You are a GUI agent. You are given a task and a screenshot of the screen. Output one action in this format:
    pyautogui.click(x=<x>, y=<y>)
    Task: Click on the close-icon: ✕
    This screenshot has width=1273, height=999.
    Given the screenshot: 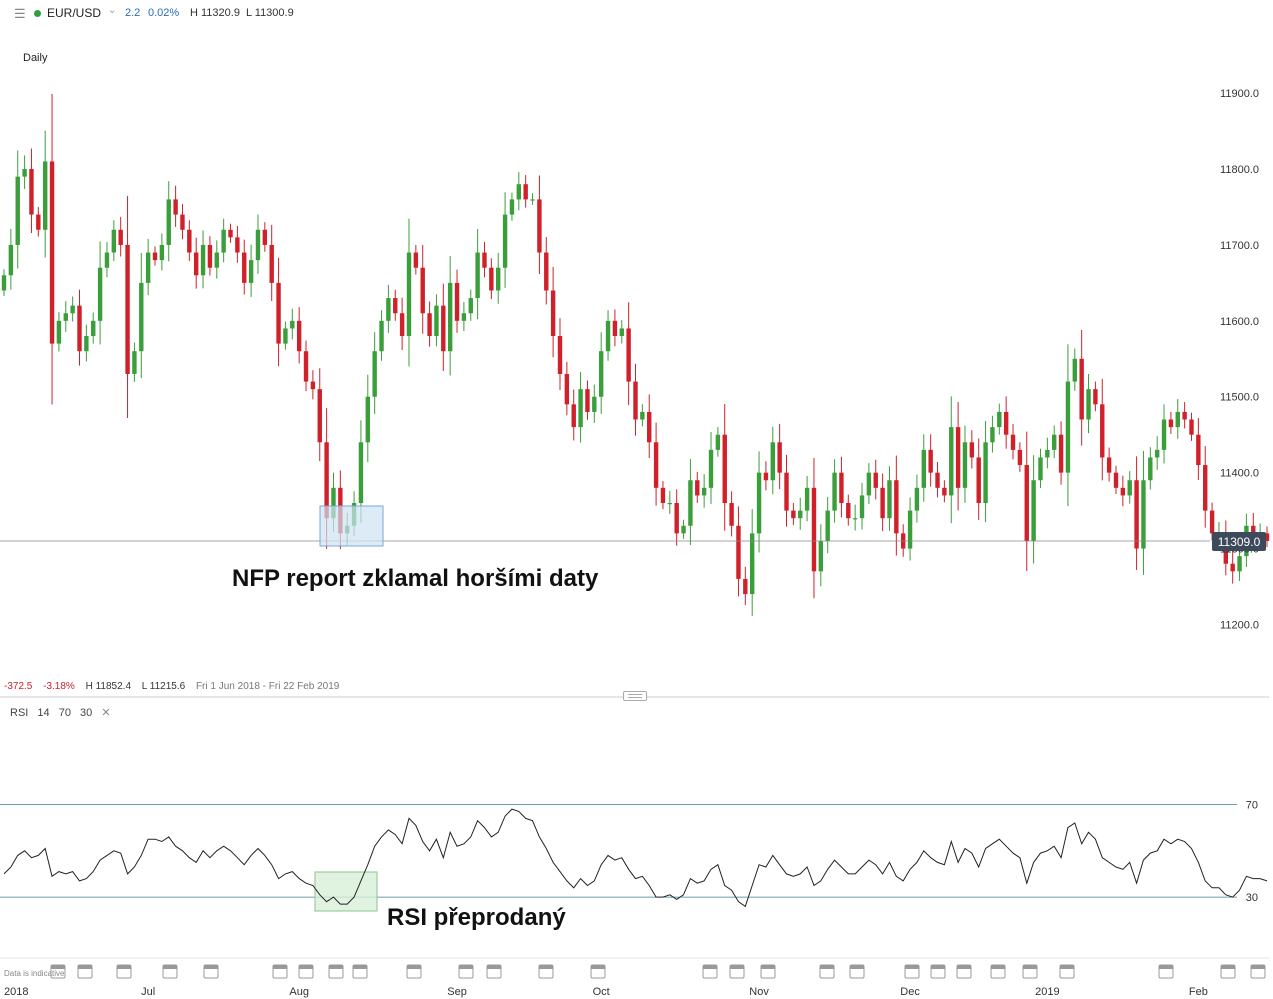 What is the action you would take?
    pyautogui.click(x=106, y=713)
    